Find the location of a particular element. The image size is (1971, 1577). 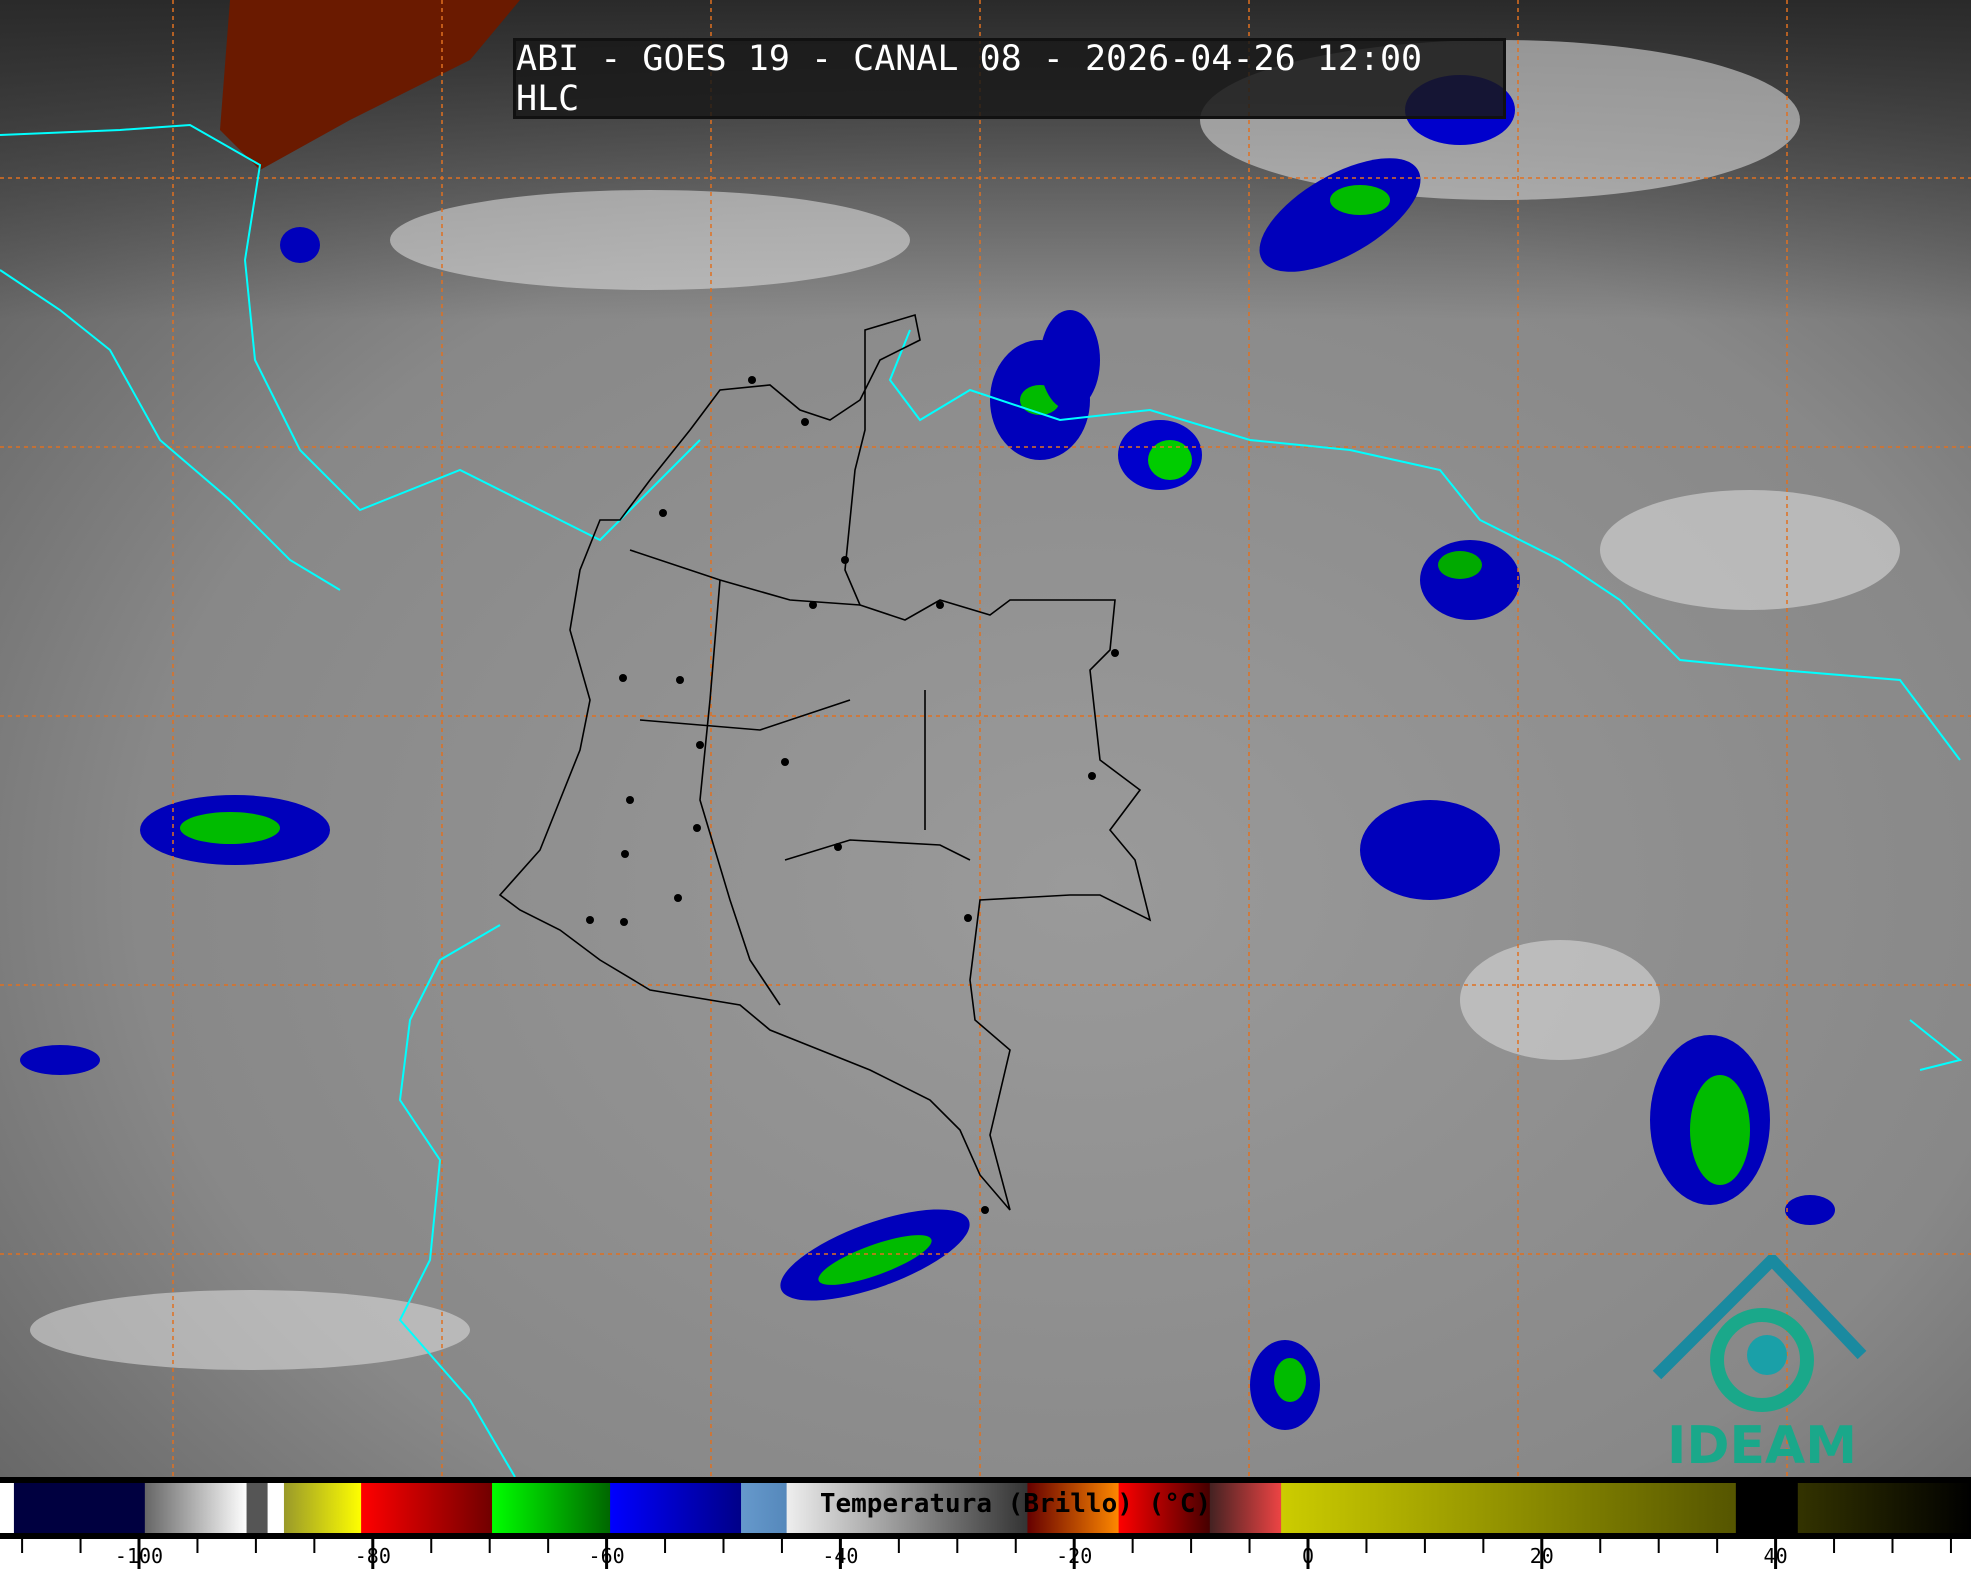

tick-label: 40 is located at coordinates (1775, 1556).